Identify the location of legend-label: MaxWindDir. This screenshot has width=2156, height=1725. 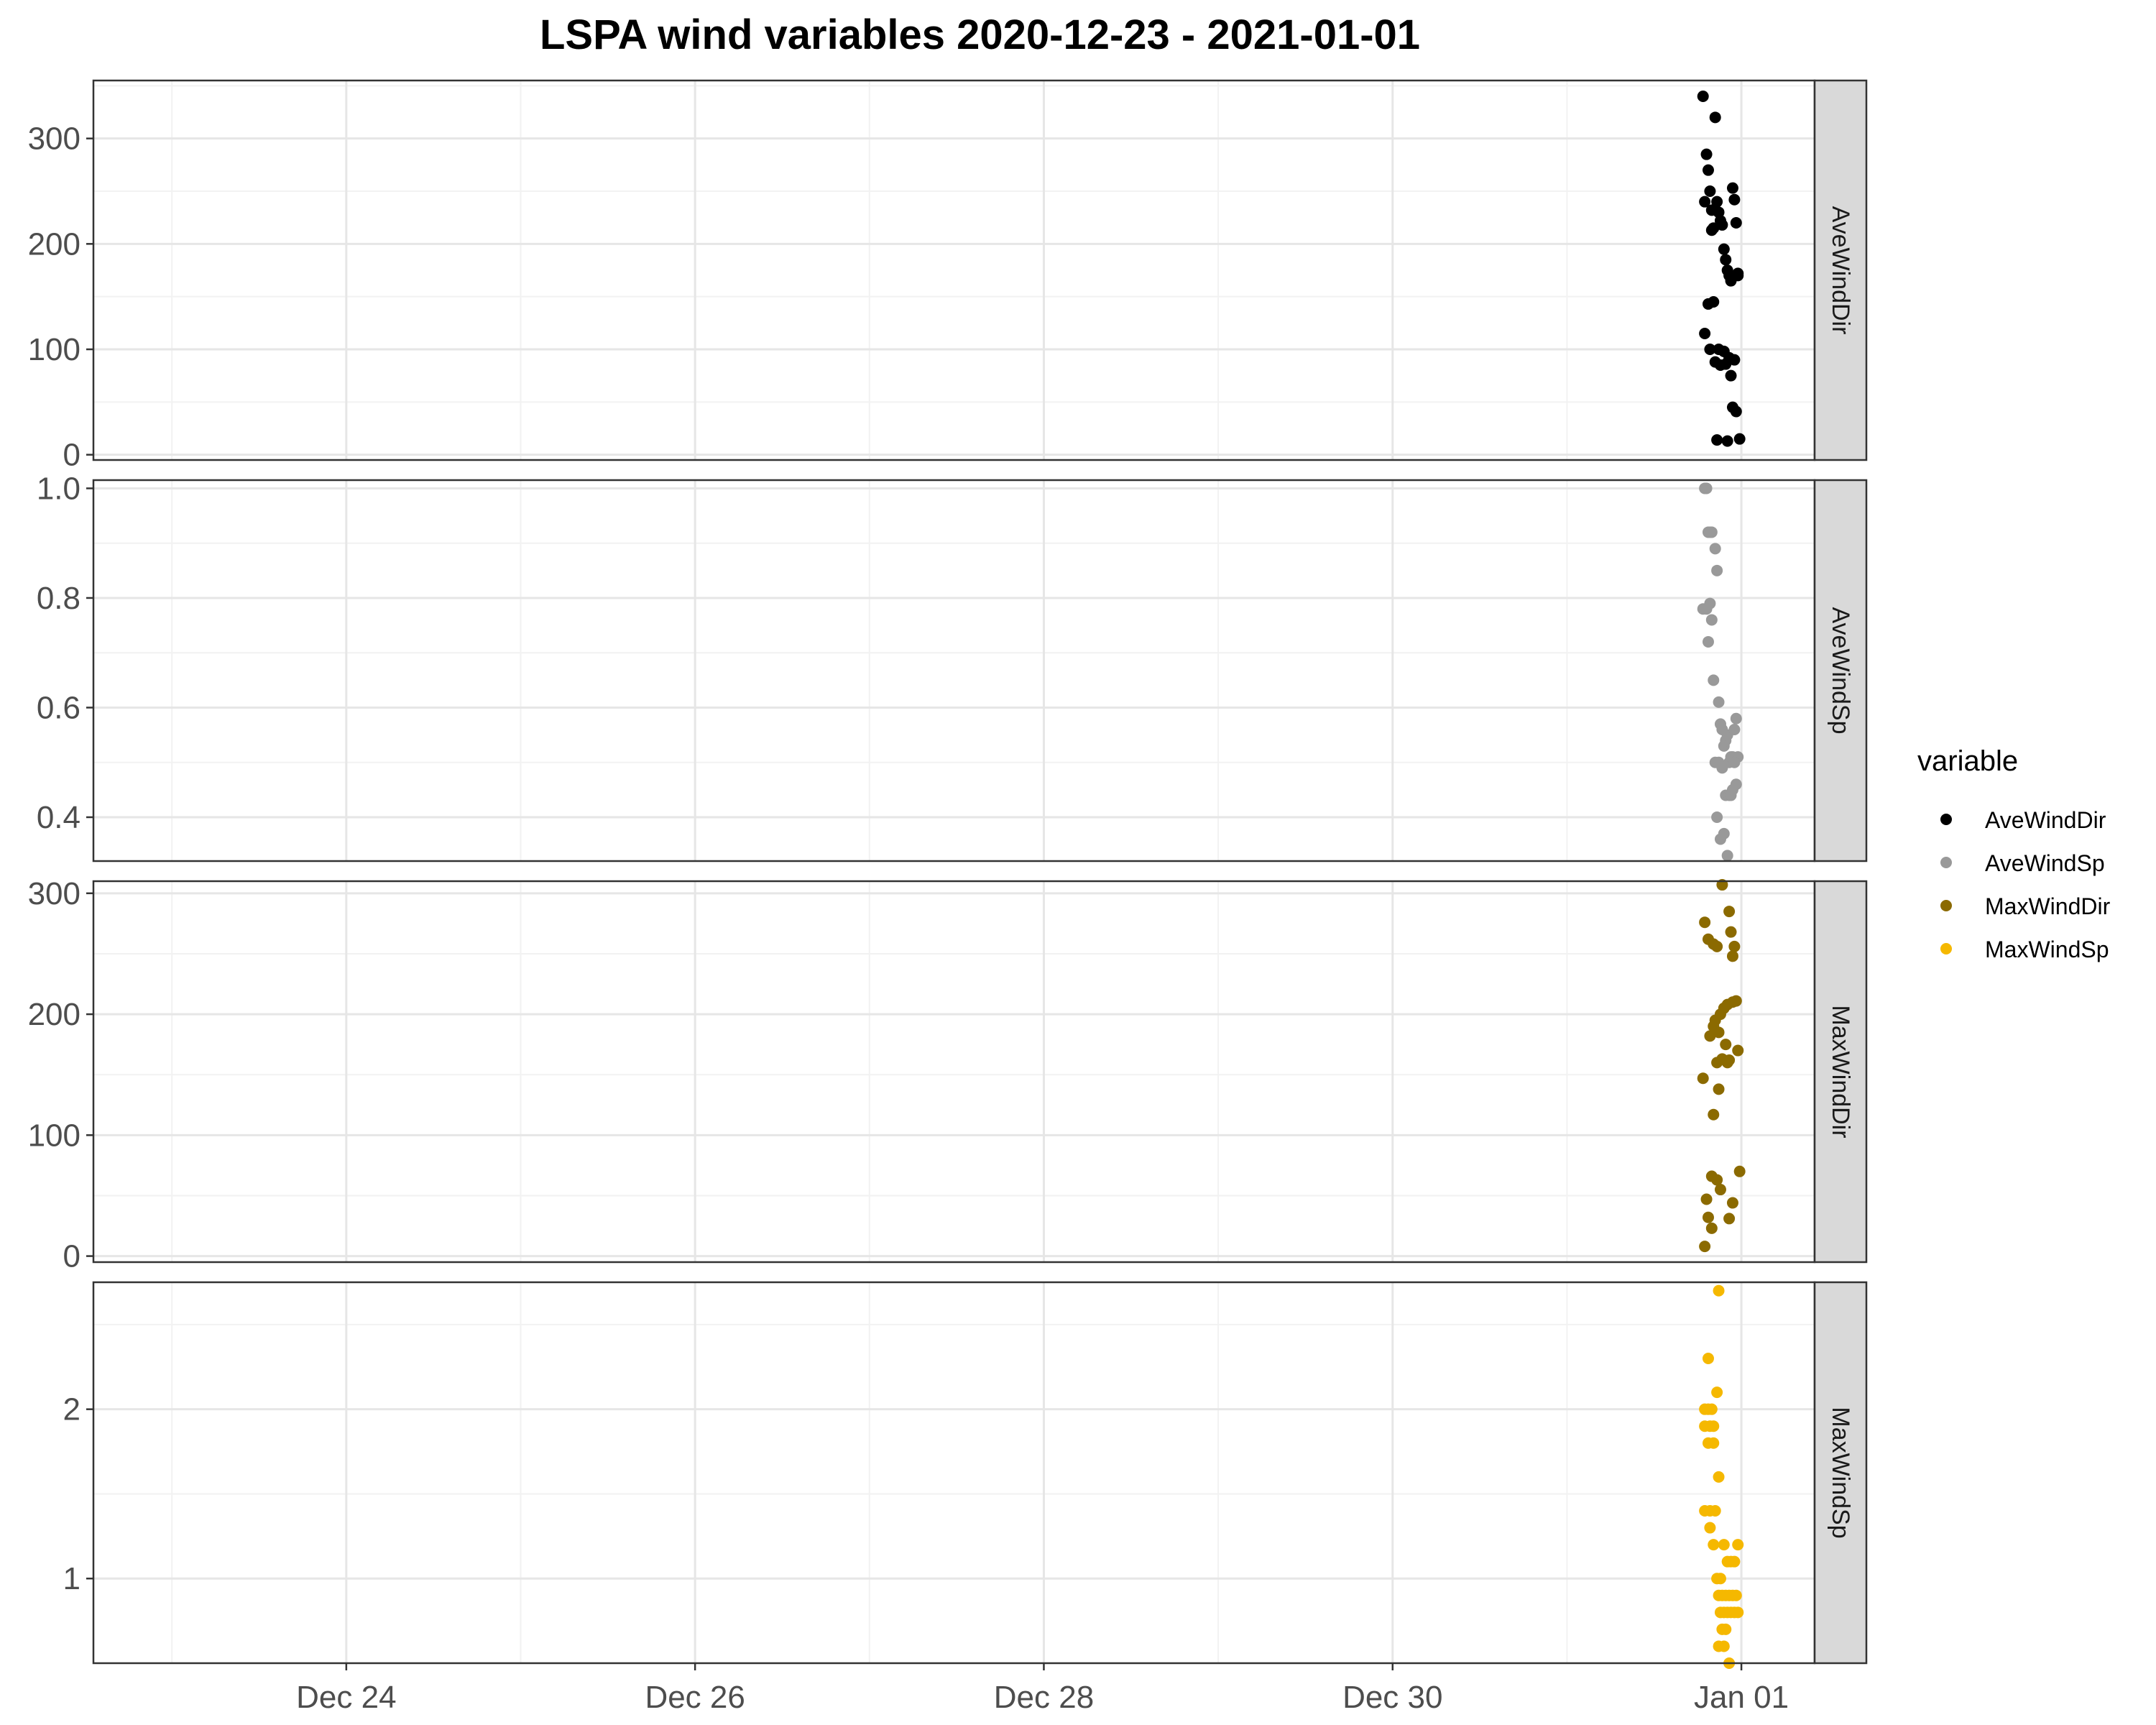
(2048, 906).